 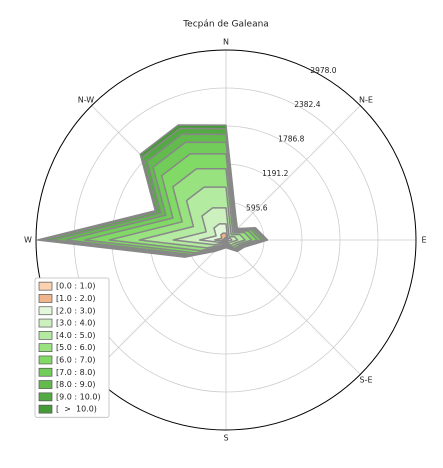 What do you see at coordinates (75, 384) in the screenshot?
I see `legend-label: [8.0 : 9.0)` at bounding box center [75, 384].